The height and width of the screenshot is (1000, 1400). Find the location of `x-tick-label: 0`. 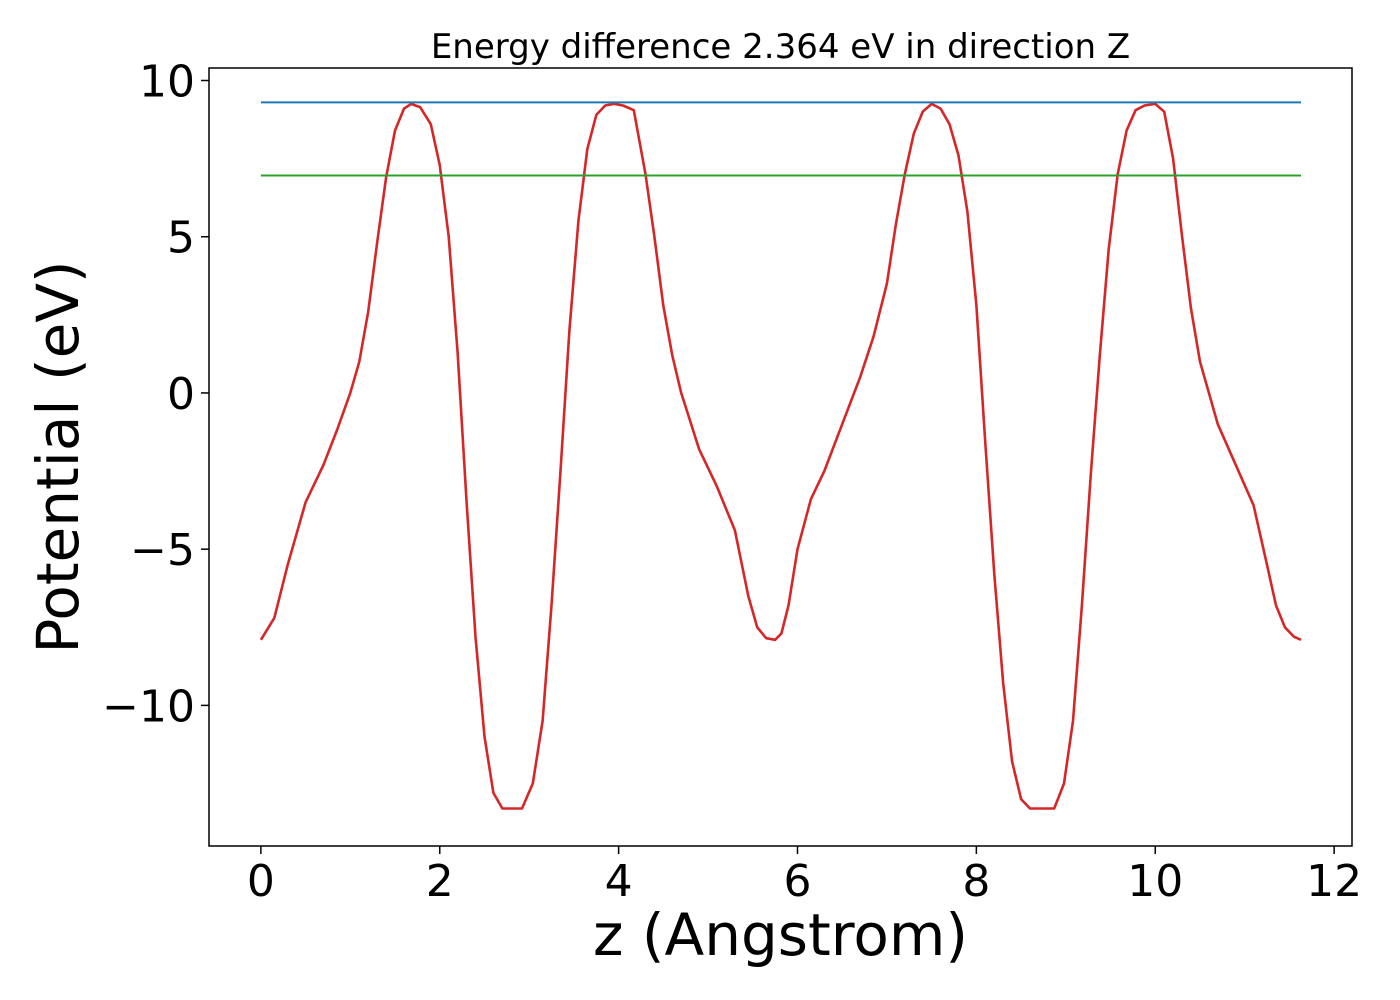

x-tick-label: 0 is located at coordinates (261, 881).